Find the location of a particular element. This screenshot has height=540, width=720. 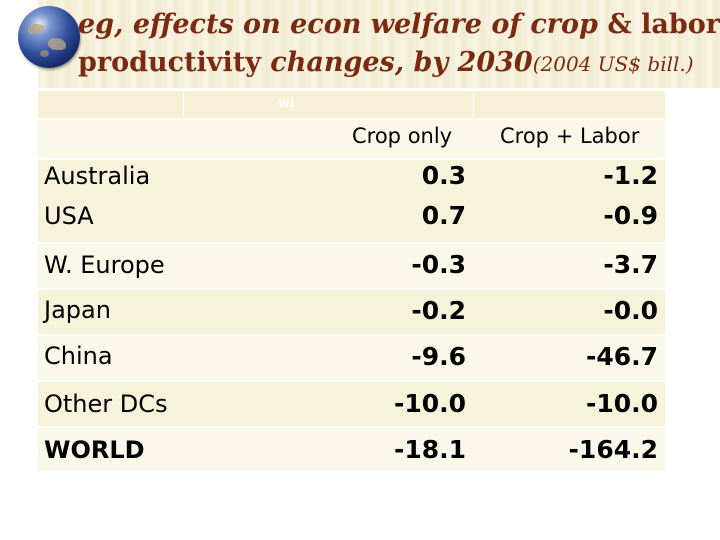

region-label-world: WORLD is located at coordinates (94, 450).